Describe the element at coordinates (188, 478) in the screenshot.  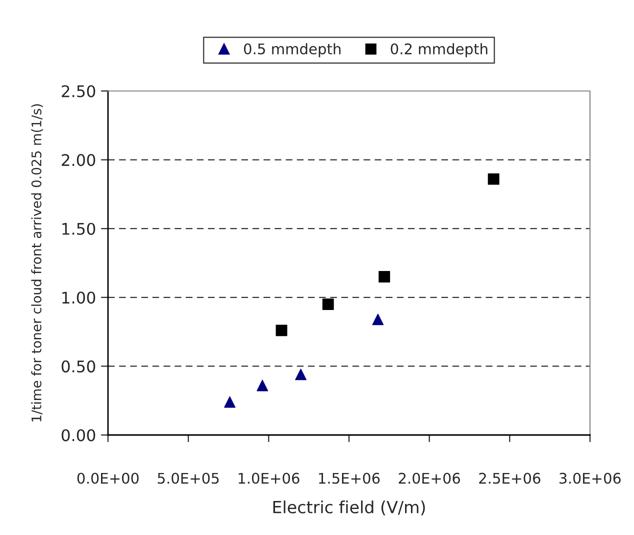
I see `x-tick-label: 5.0E+05` at that location.